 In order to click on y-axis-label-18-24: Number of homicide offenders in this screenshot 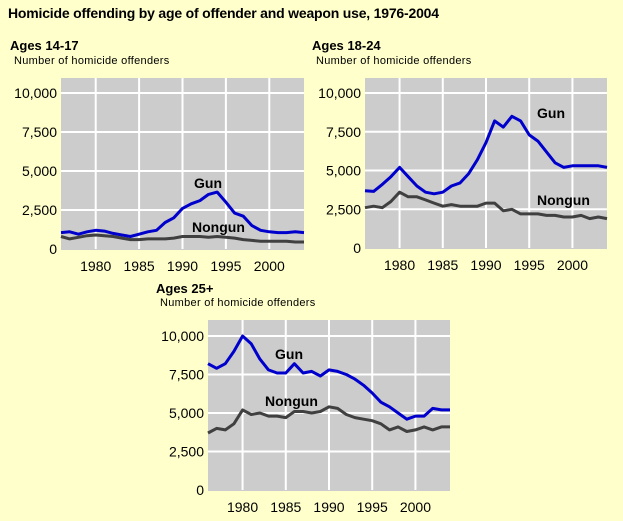, I will do `click(394, 61)`.